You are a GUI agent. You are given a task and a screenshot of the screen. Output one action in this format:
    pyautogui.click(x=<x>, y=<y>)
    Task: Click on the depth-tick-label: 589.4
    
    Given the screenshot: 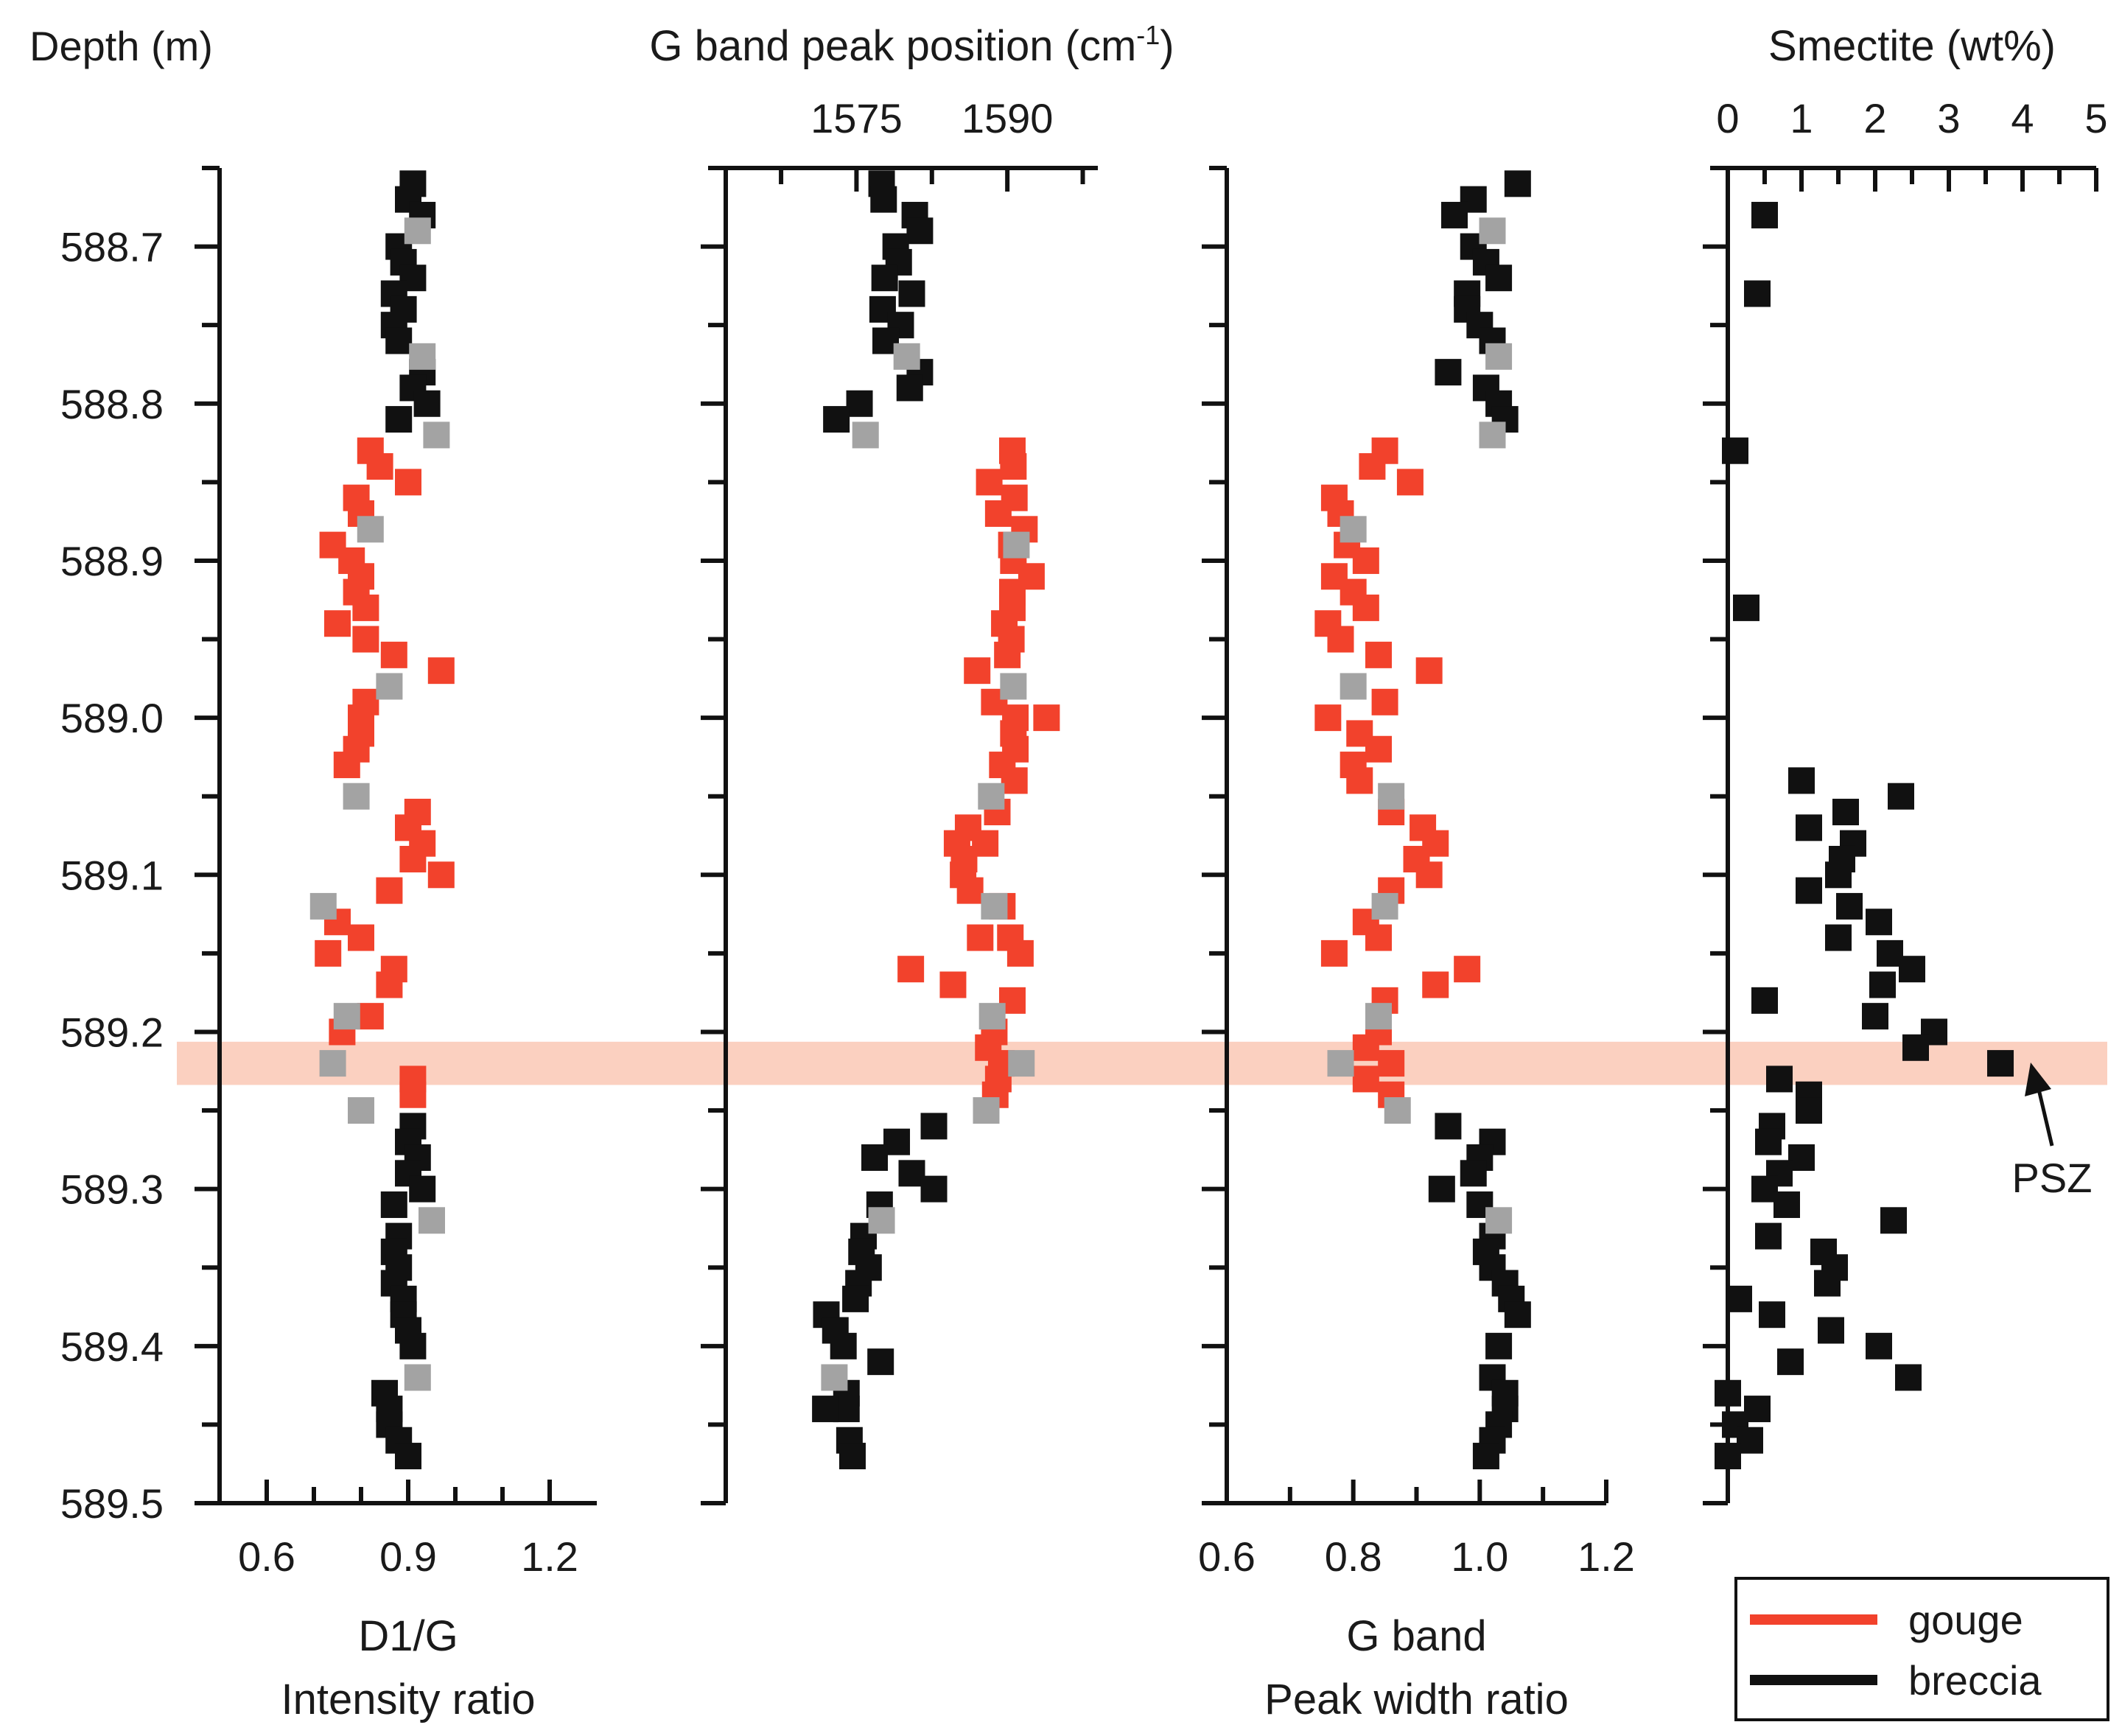 What is the action you would take?
    pyautogui.click(x=112, y=1346)
    